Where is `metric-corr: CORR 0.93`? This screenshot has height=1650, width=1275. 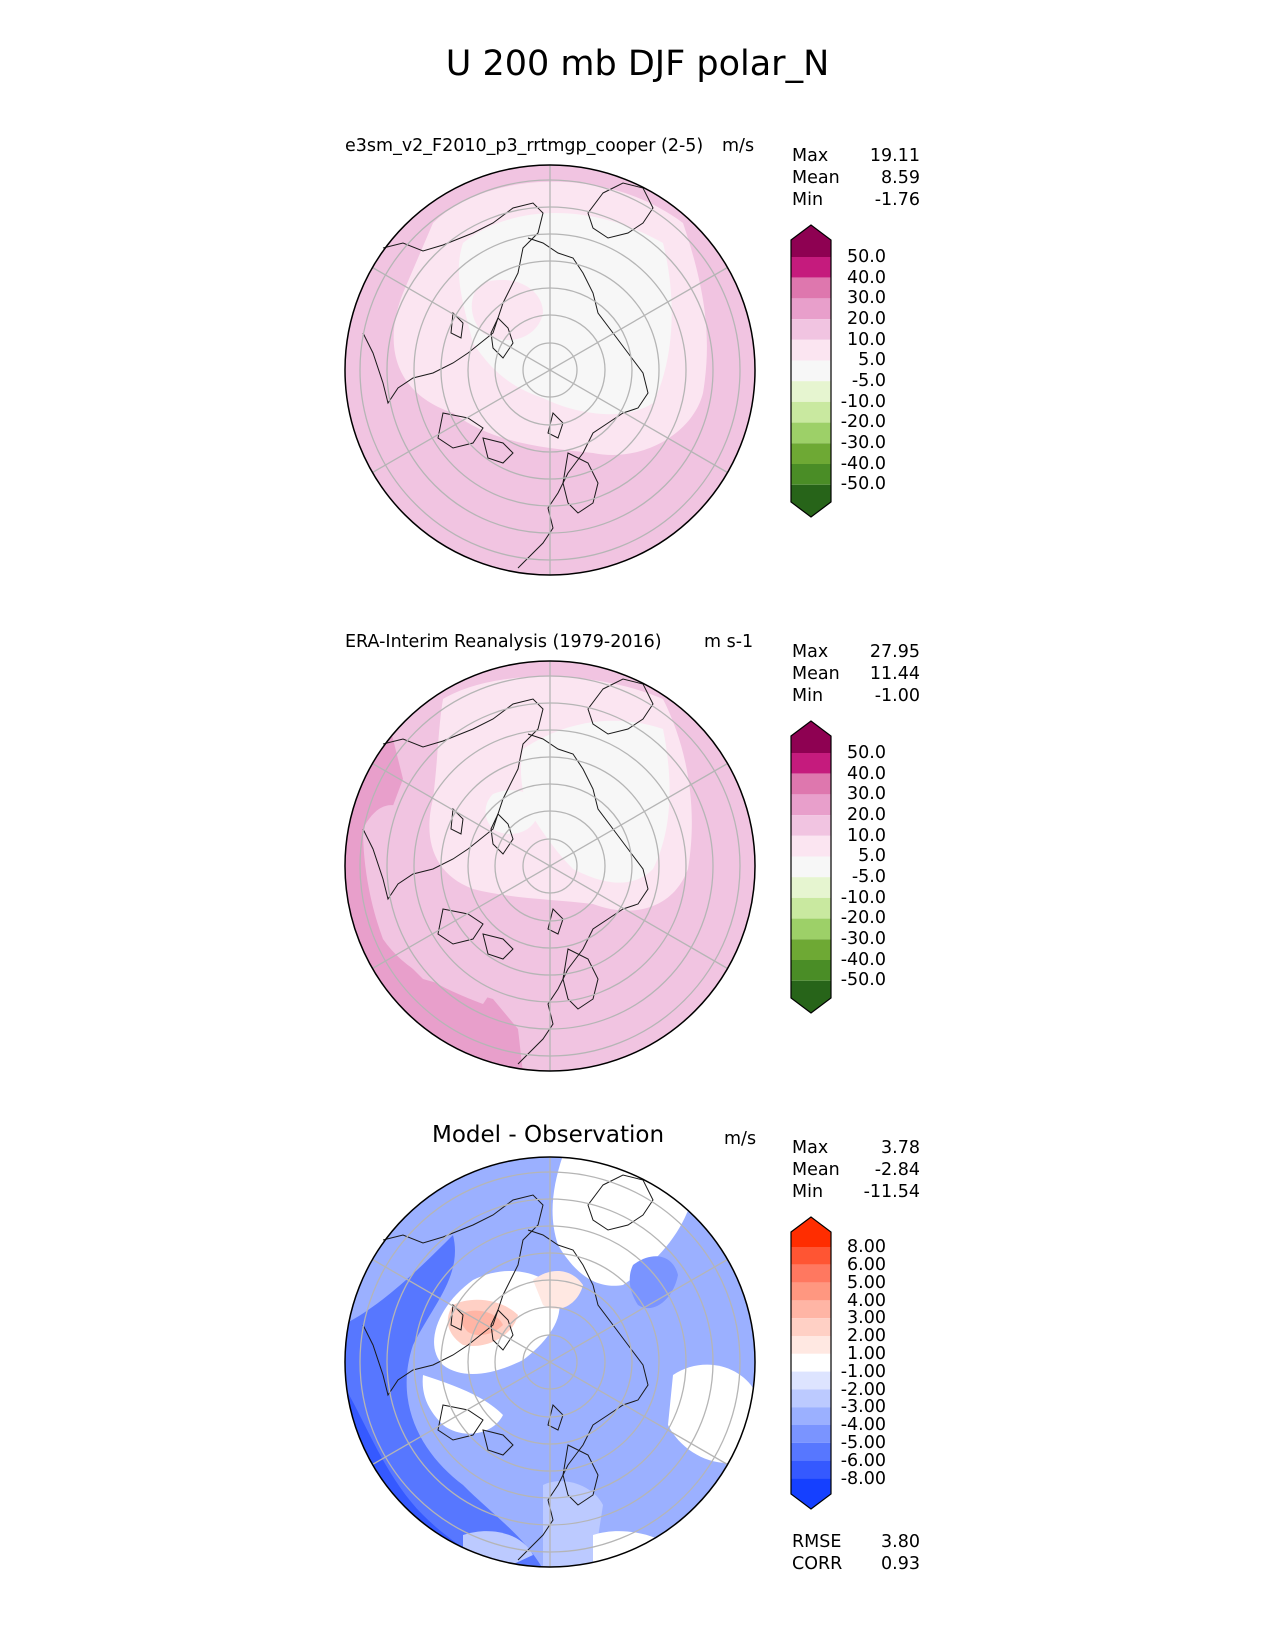
metric-corr: CORR 0.93 is located at coordinates (856, 1564).